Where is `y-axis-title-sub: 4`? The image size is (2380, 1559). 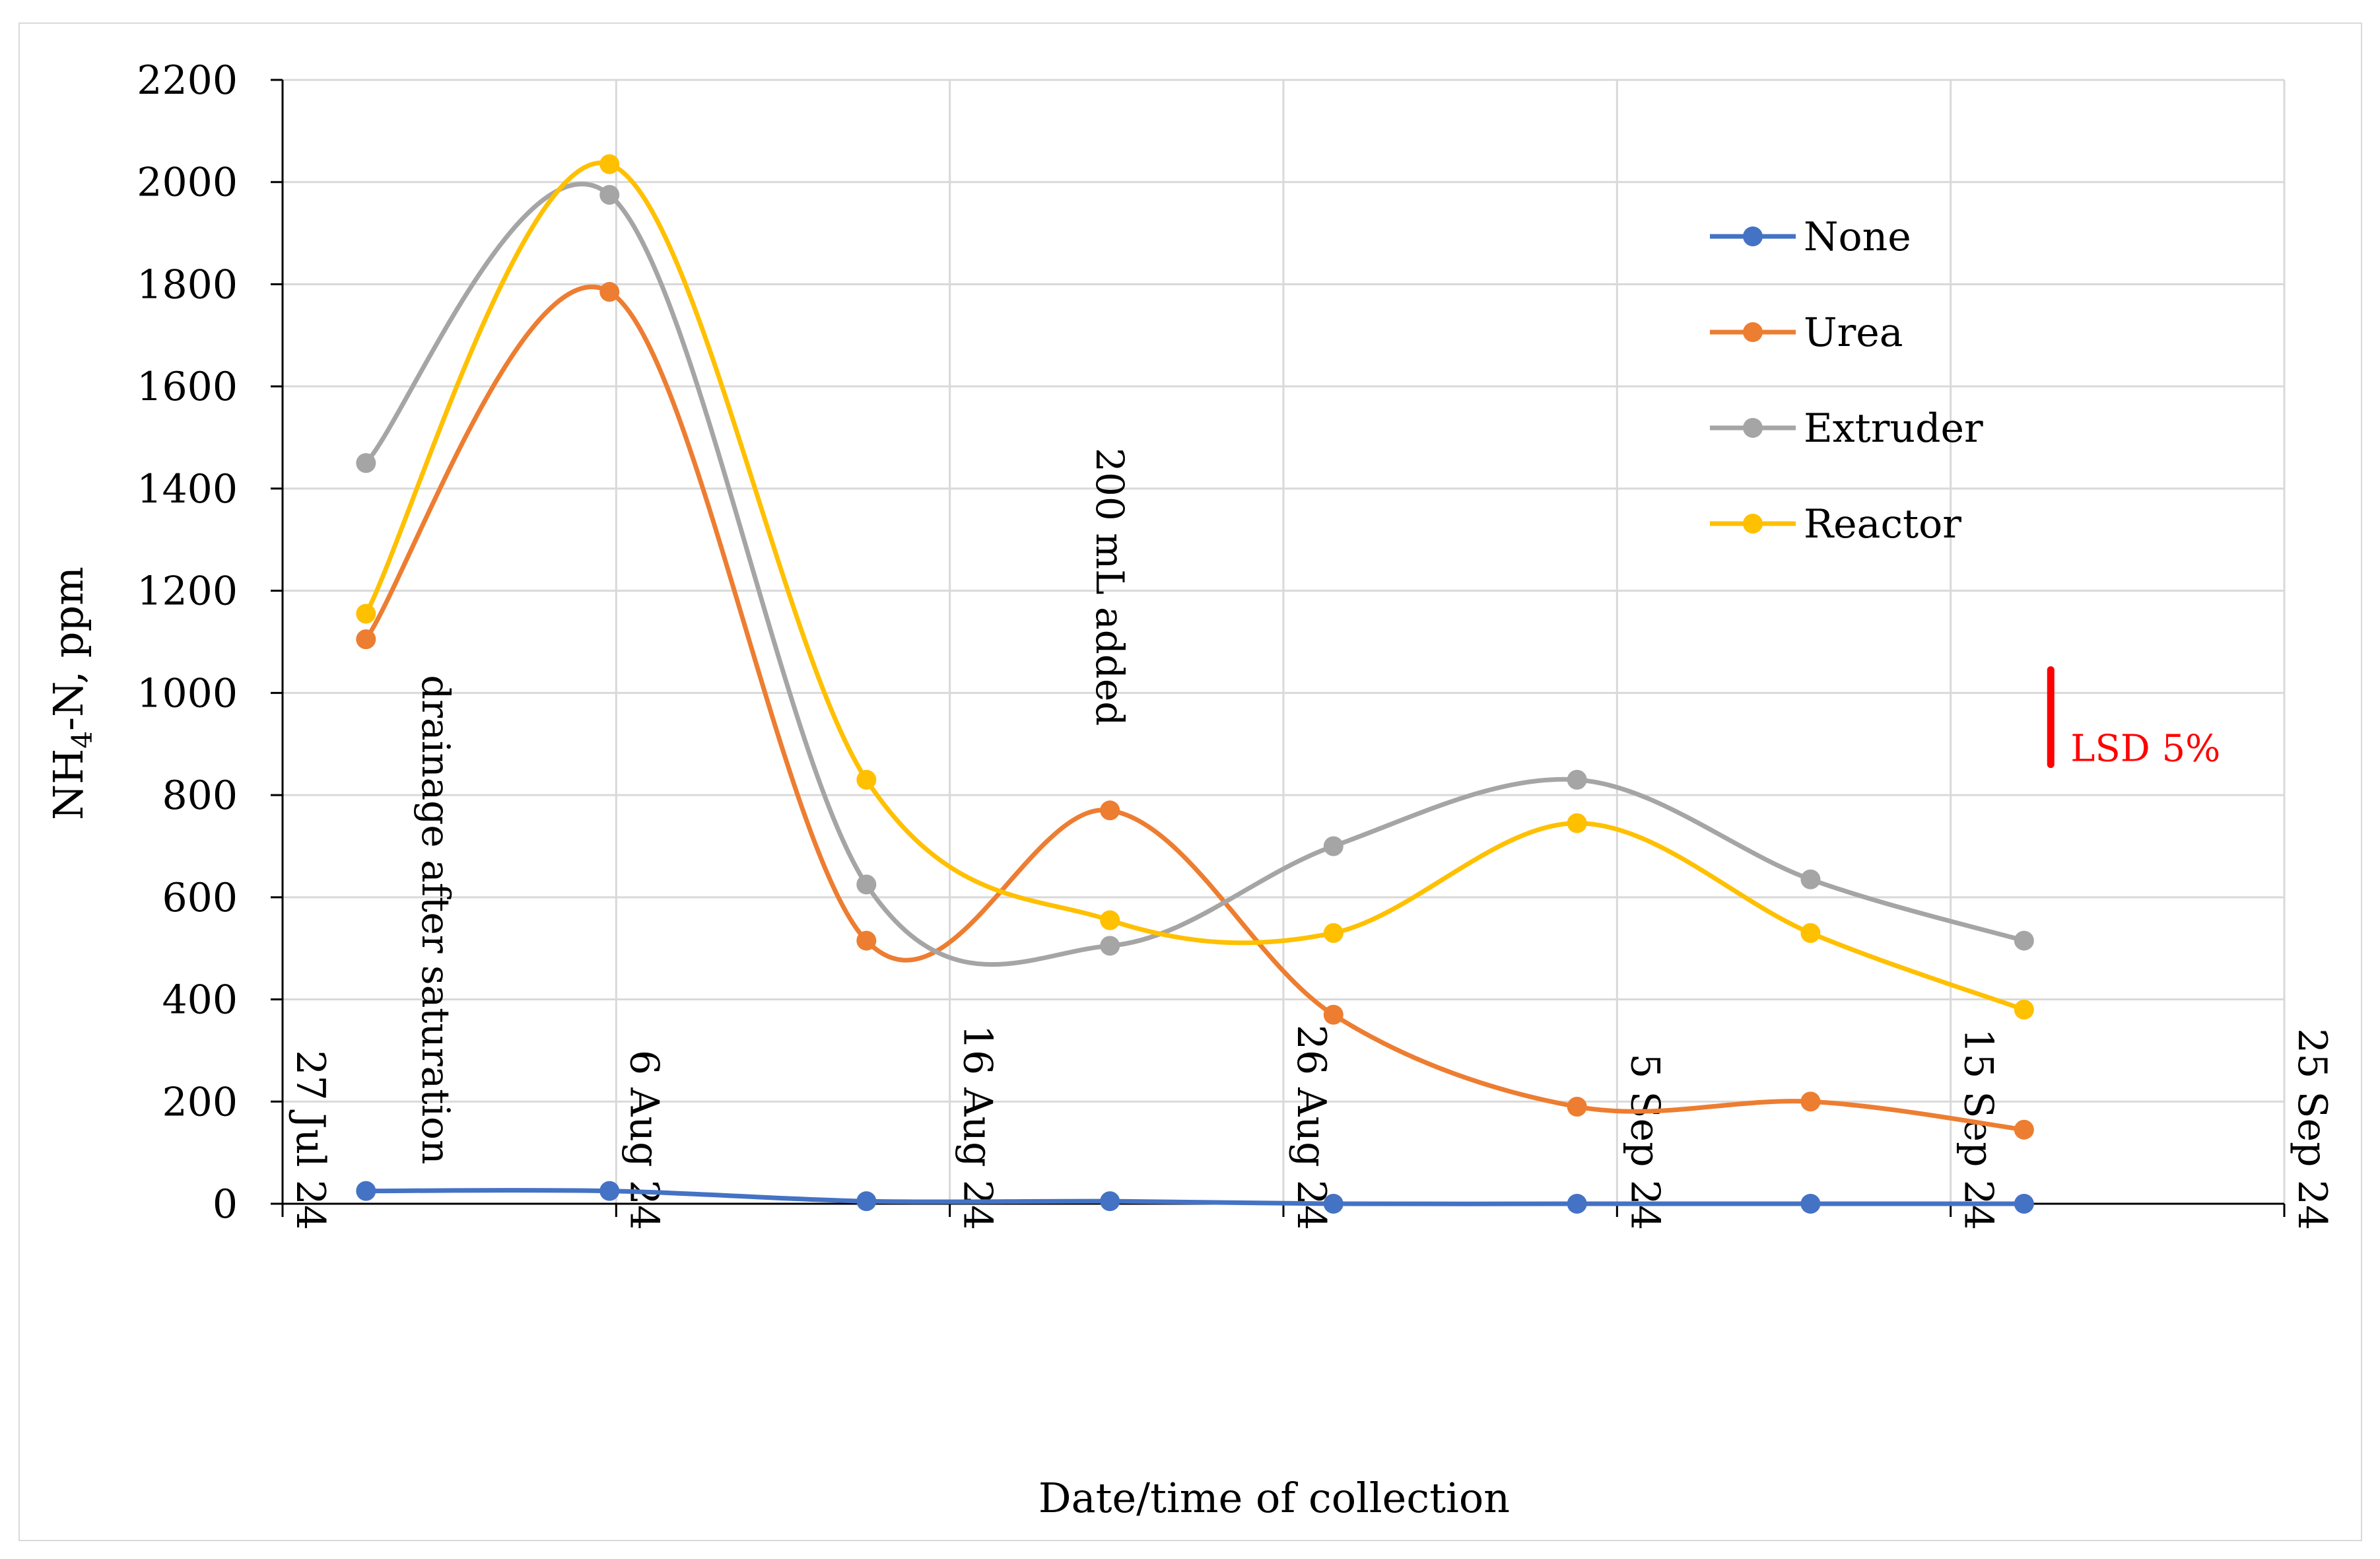
y-axis-title-sub: 4 is located at coordinates (82, 740).